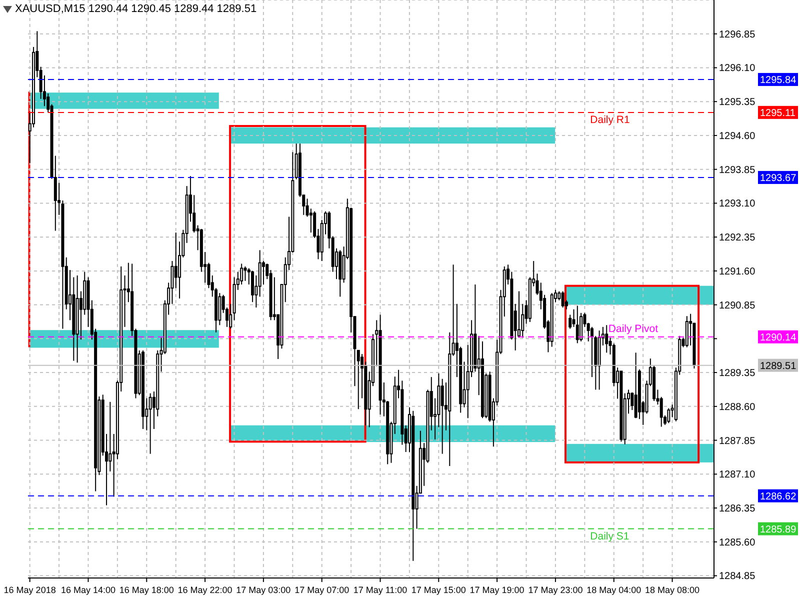 The height and width of the screenshot is (600, 800). What do you see at coordinates (633, 328) in the screenshot?
I see `ref-line-label: Daily Pivot` at bounding box center [633, 328].